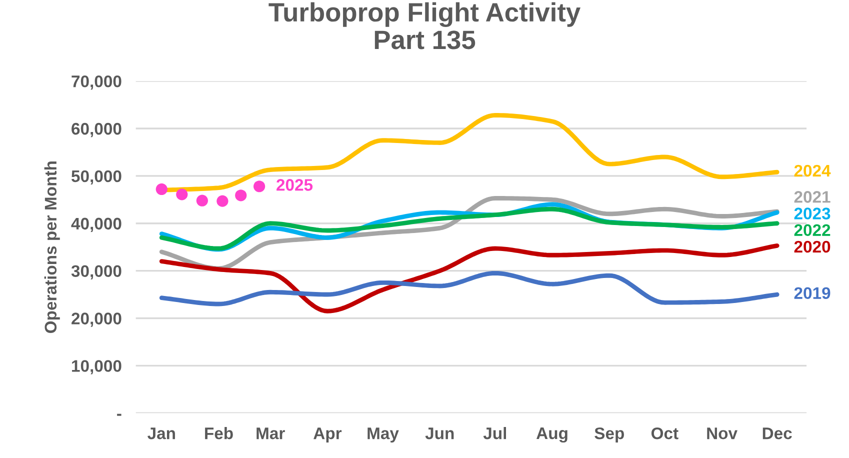 The width and height of the screenshot is (849, 458). Describe the element at coordinates (96, 272) in the screenshot. I see `y-tick-label: 30,000` at that location.